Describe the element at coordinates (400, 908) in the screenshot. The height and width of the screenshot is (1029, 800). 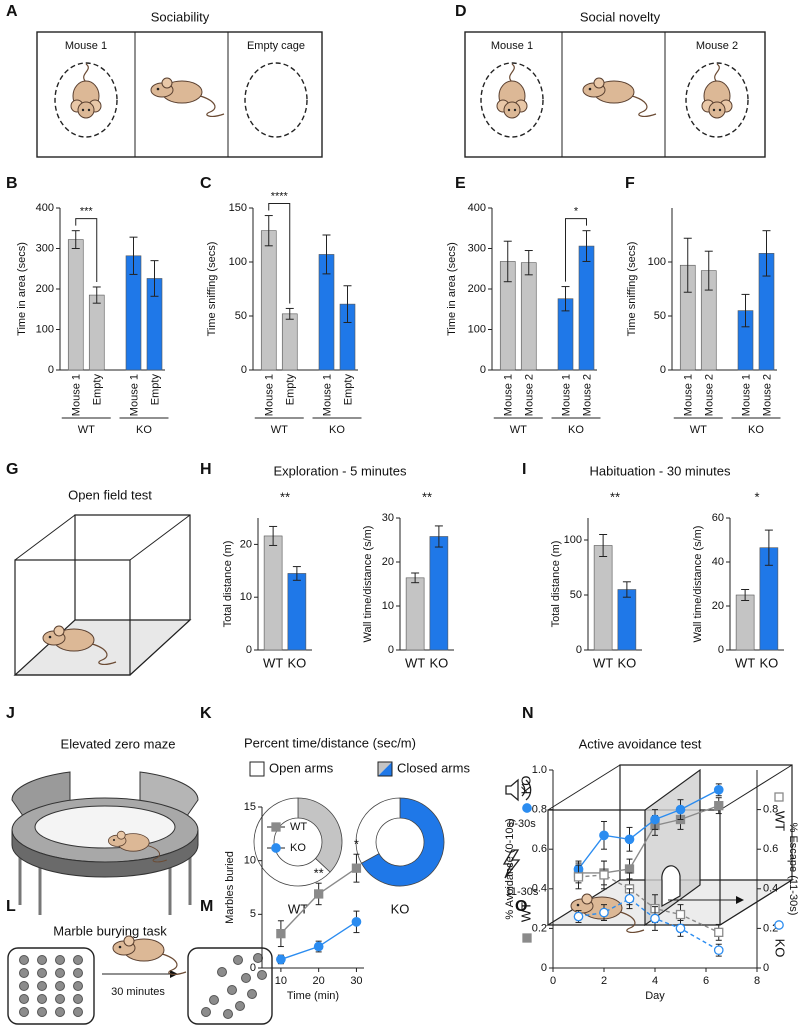
I see `donut-label: KO` at that location.